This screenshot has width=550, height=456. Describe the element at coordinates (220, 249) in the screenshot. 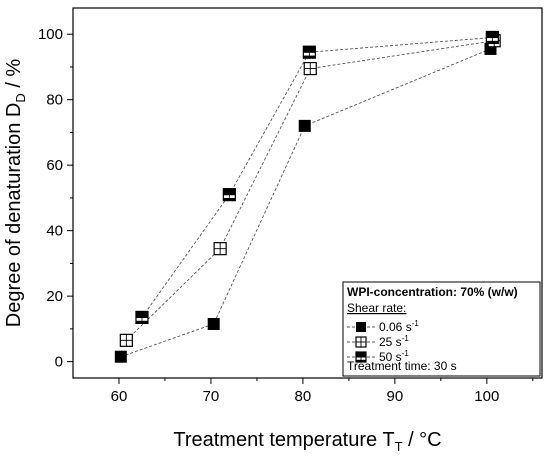

I see `data-point-s1-p1` at that location.